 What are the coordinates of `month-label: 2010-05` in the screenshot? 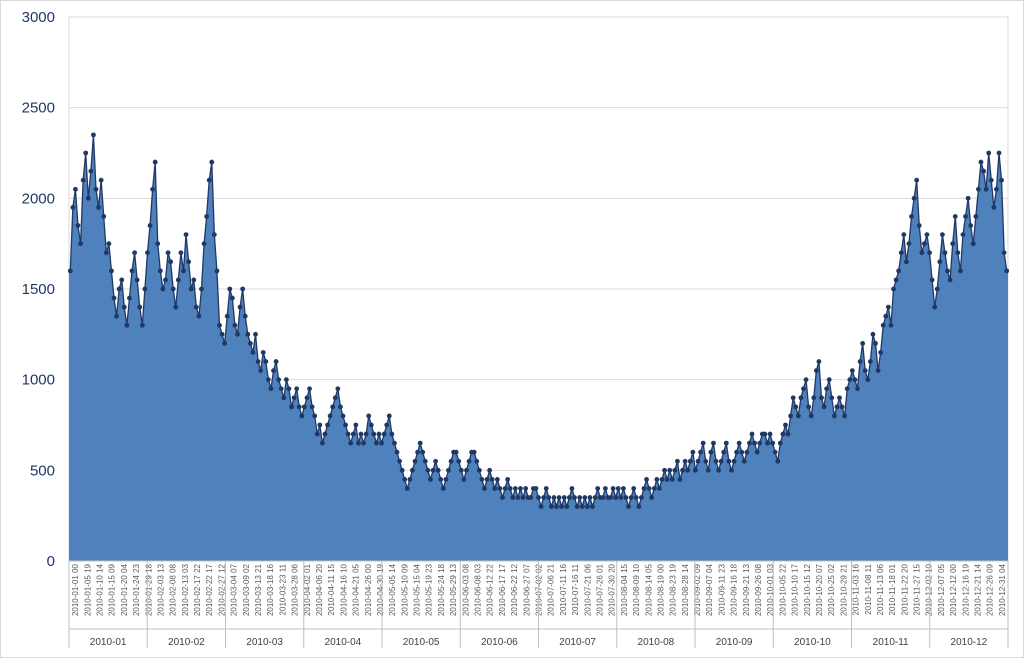 It's located at (421, 642).